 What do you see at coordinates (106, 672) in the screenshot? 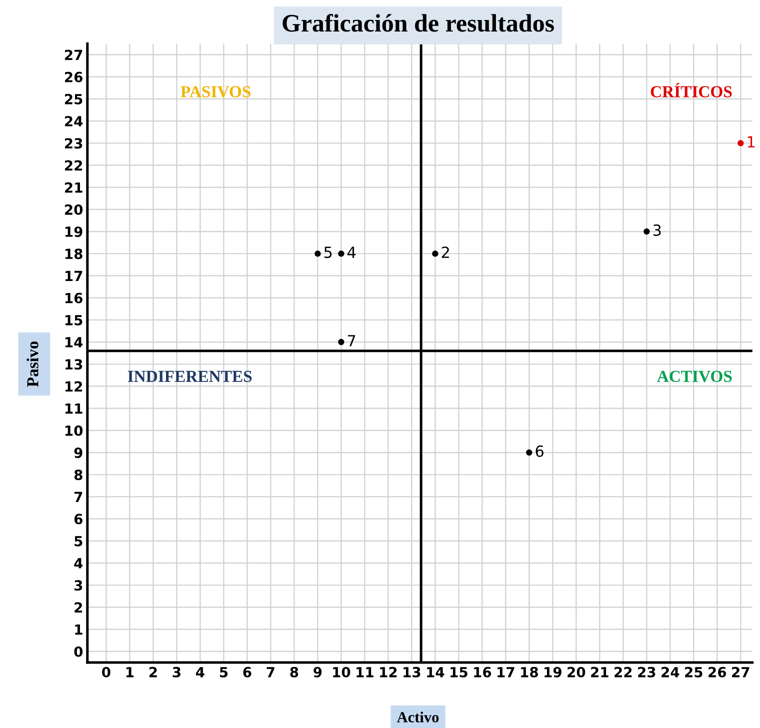
I see `x-tick-label: 0` at bounding box center [106, 672].